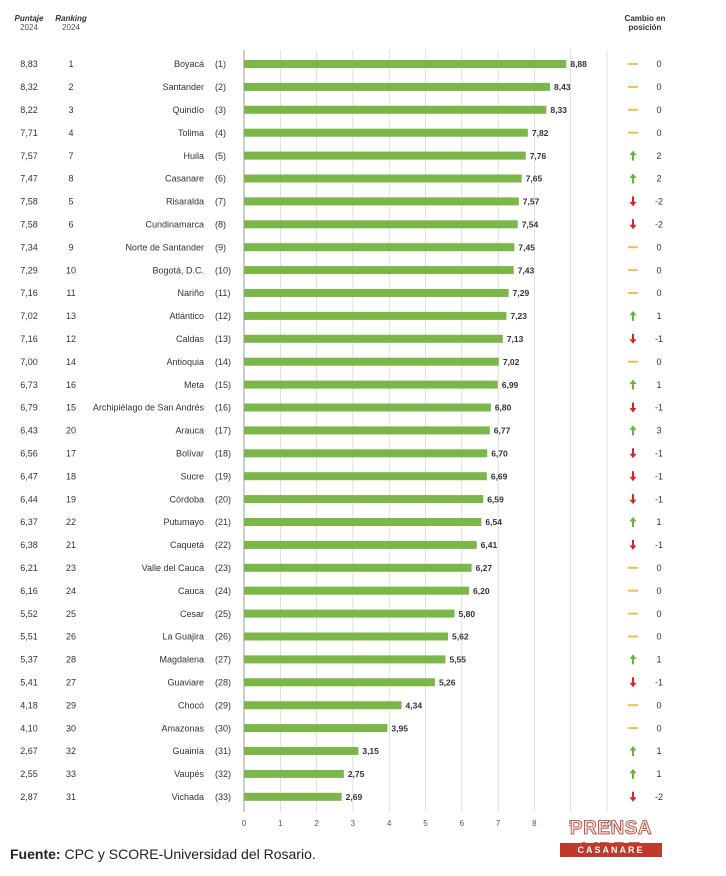 This screenshot has width=726, height=876. What do you see at coordinates (220, 202) in the screenshot?
I see `prev-rank-6: (7)` at bounding box center [220, 202].